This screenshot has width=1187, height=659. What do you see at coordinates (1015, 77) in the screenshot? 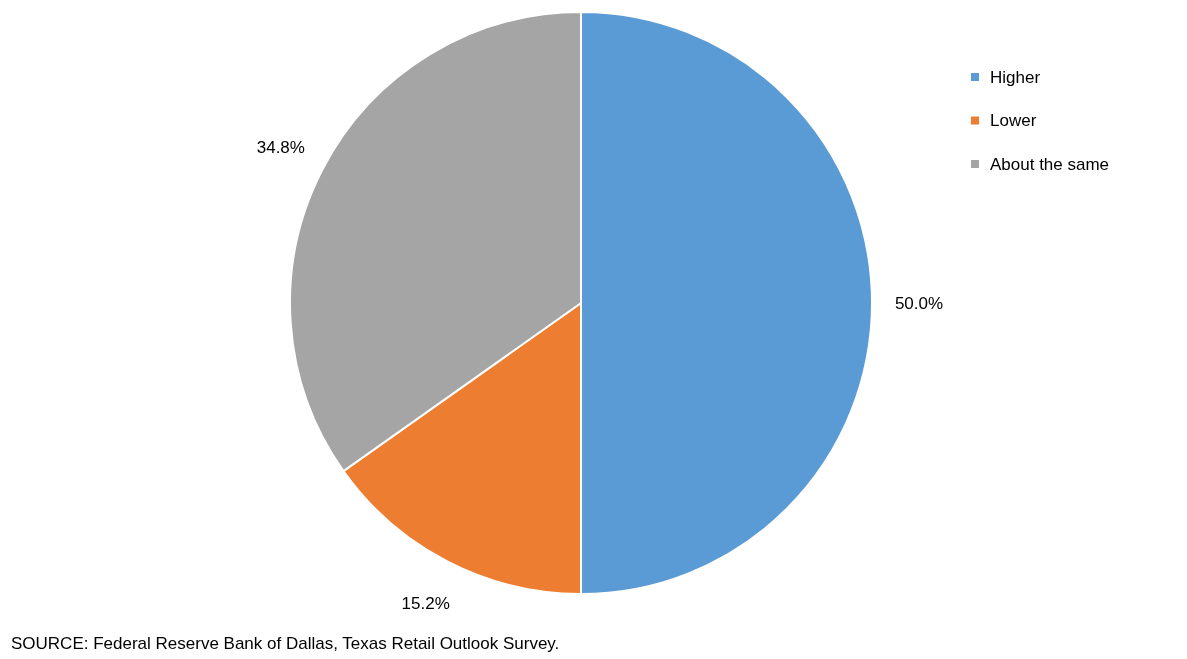
I see `legend-label: Higher` at bounding box center [1015, 77].